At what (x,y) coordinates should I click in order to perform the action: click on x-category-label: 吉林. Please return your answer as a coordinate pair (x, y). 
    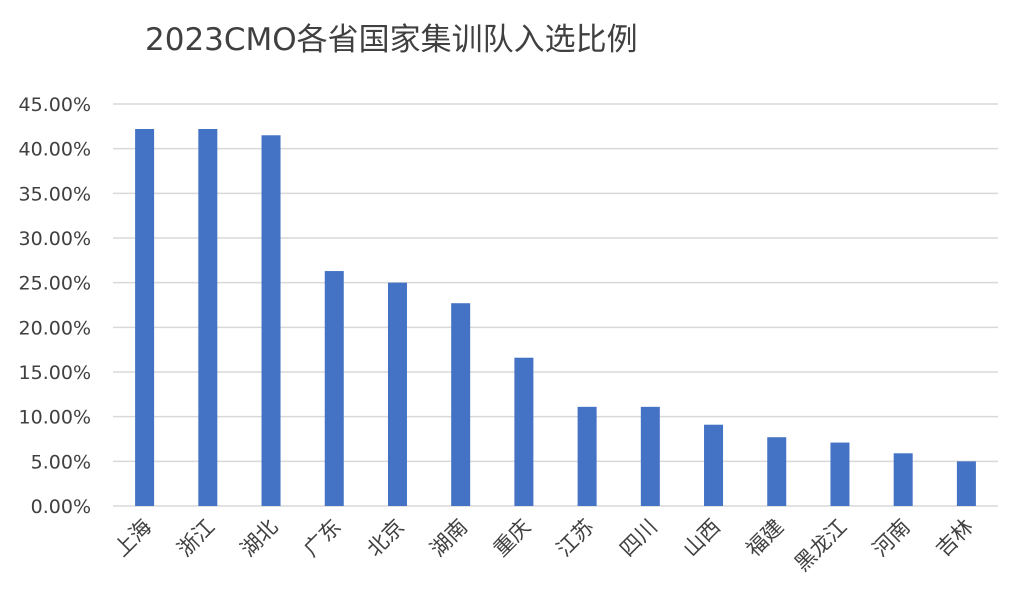
    Looking at the image, I should click on (954, 538).